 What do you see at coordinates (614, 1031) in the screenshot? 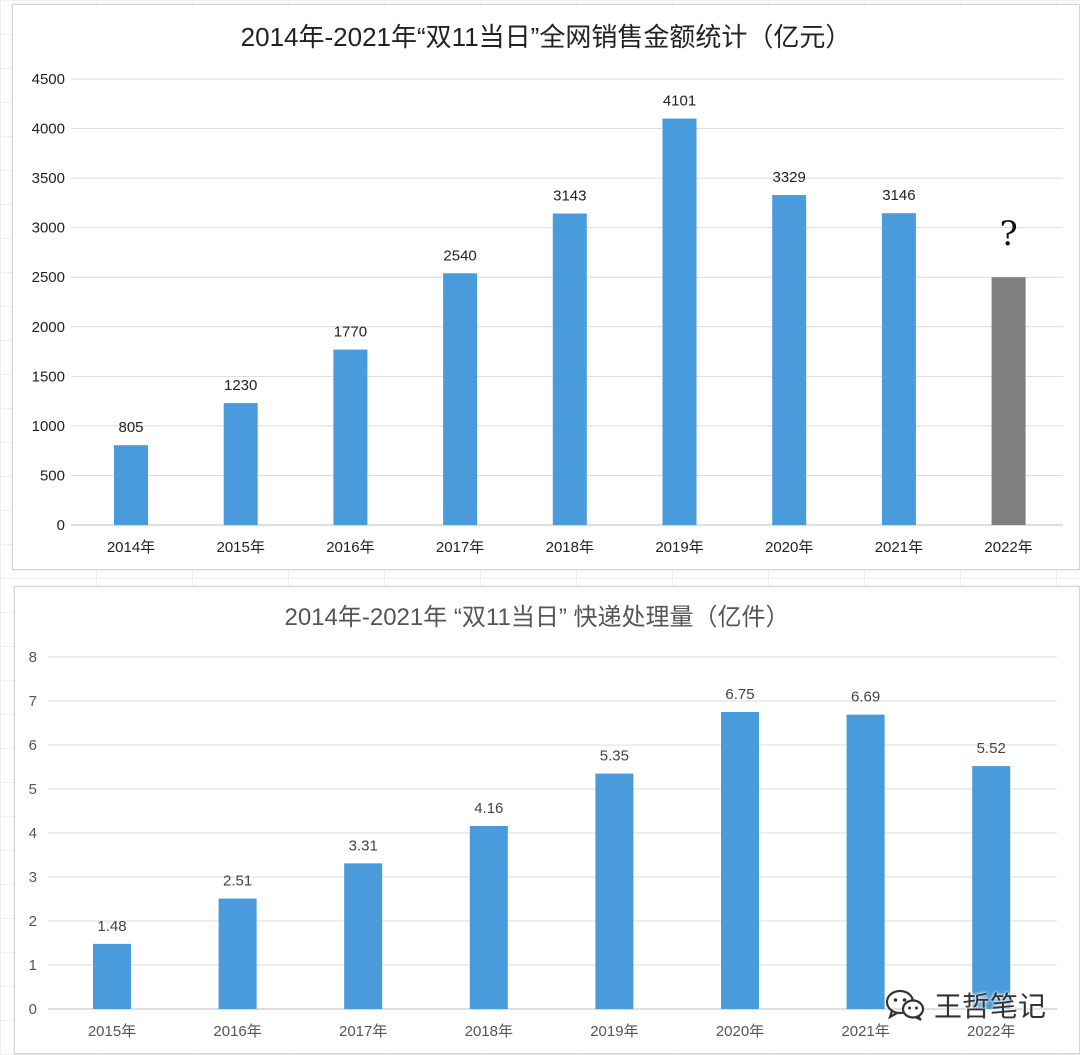
I see `express-xtick-label: 2019年` at bounding box center [614, 1031].